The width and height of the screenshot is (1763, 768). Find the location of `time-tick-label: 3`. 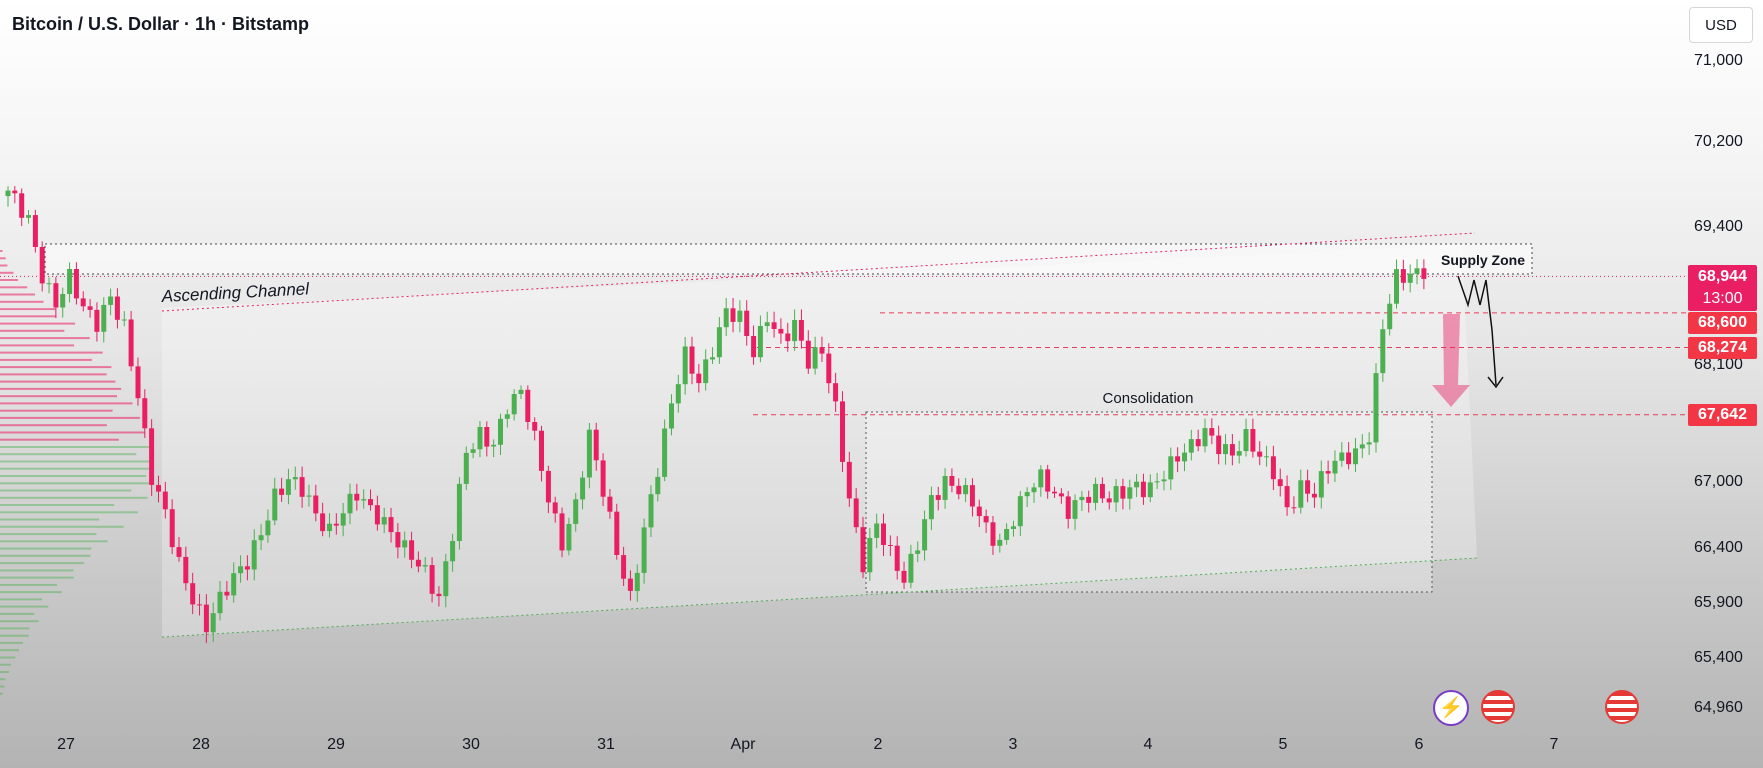

time-tick-label: 3 is located at coordinates (1013, 744).